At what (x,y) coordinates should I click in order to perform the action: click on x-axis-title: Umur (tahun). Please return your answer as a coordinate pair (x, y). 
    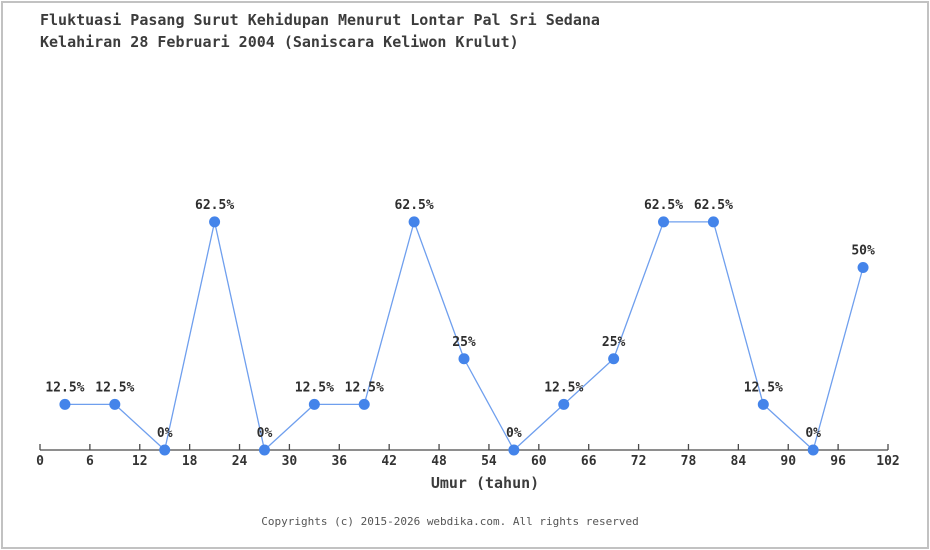
    Looking at the image, I should click on (485, 483).